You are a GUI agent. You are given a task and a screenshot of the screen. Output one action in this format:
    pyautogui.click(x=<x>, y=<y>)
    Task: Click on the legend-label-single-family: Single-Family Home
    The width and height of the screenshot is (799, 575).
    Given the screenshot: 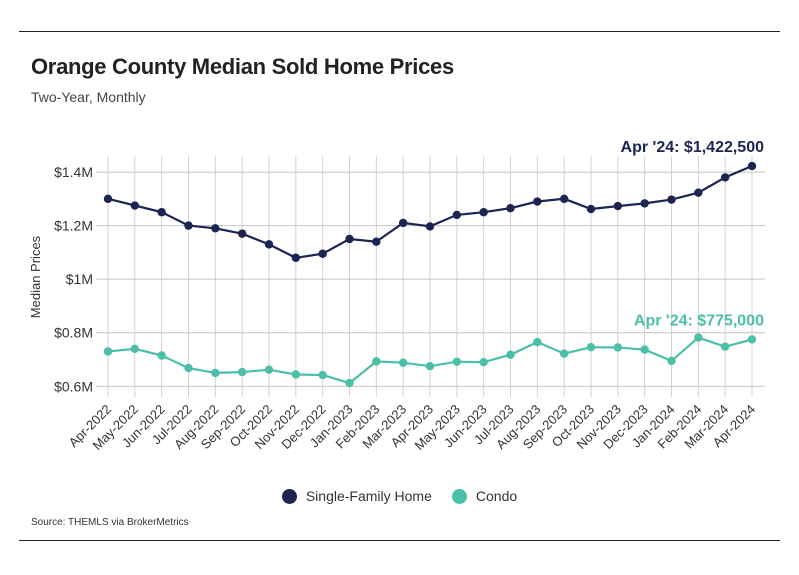 What is the action you would take?
    pyautogui.click(x=368, y=496)
    